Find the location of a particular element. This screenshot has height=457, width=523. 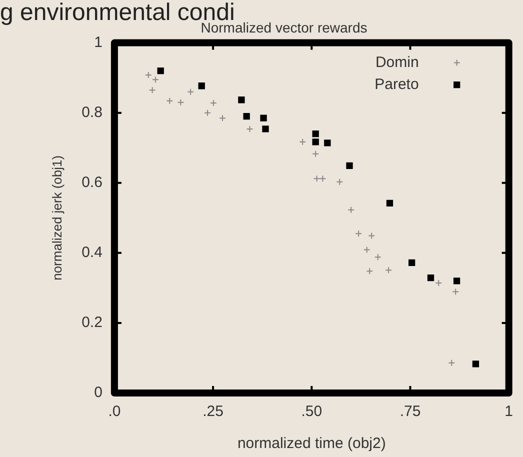

y-tick-label: 1 is located at coordinates (98, 42).